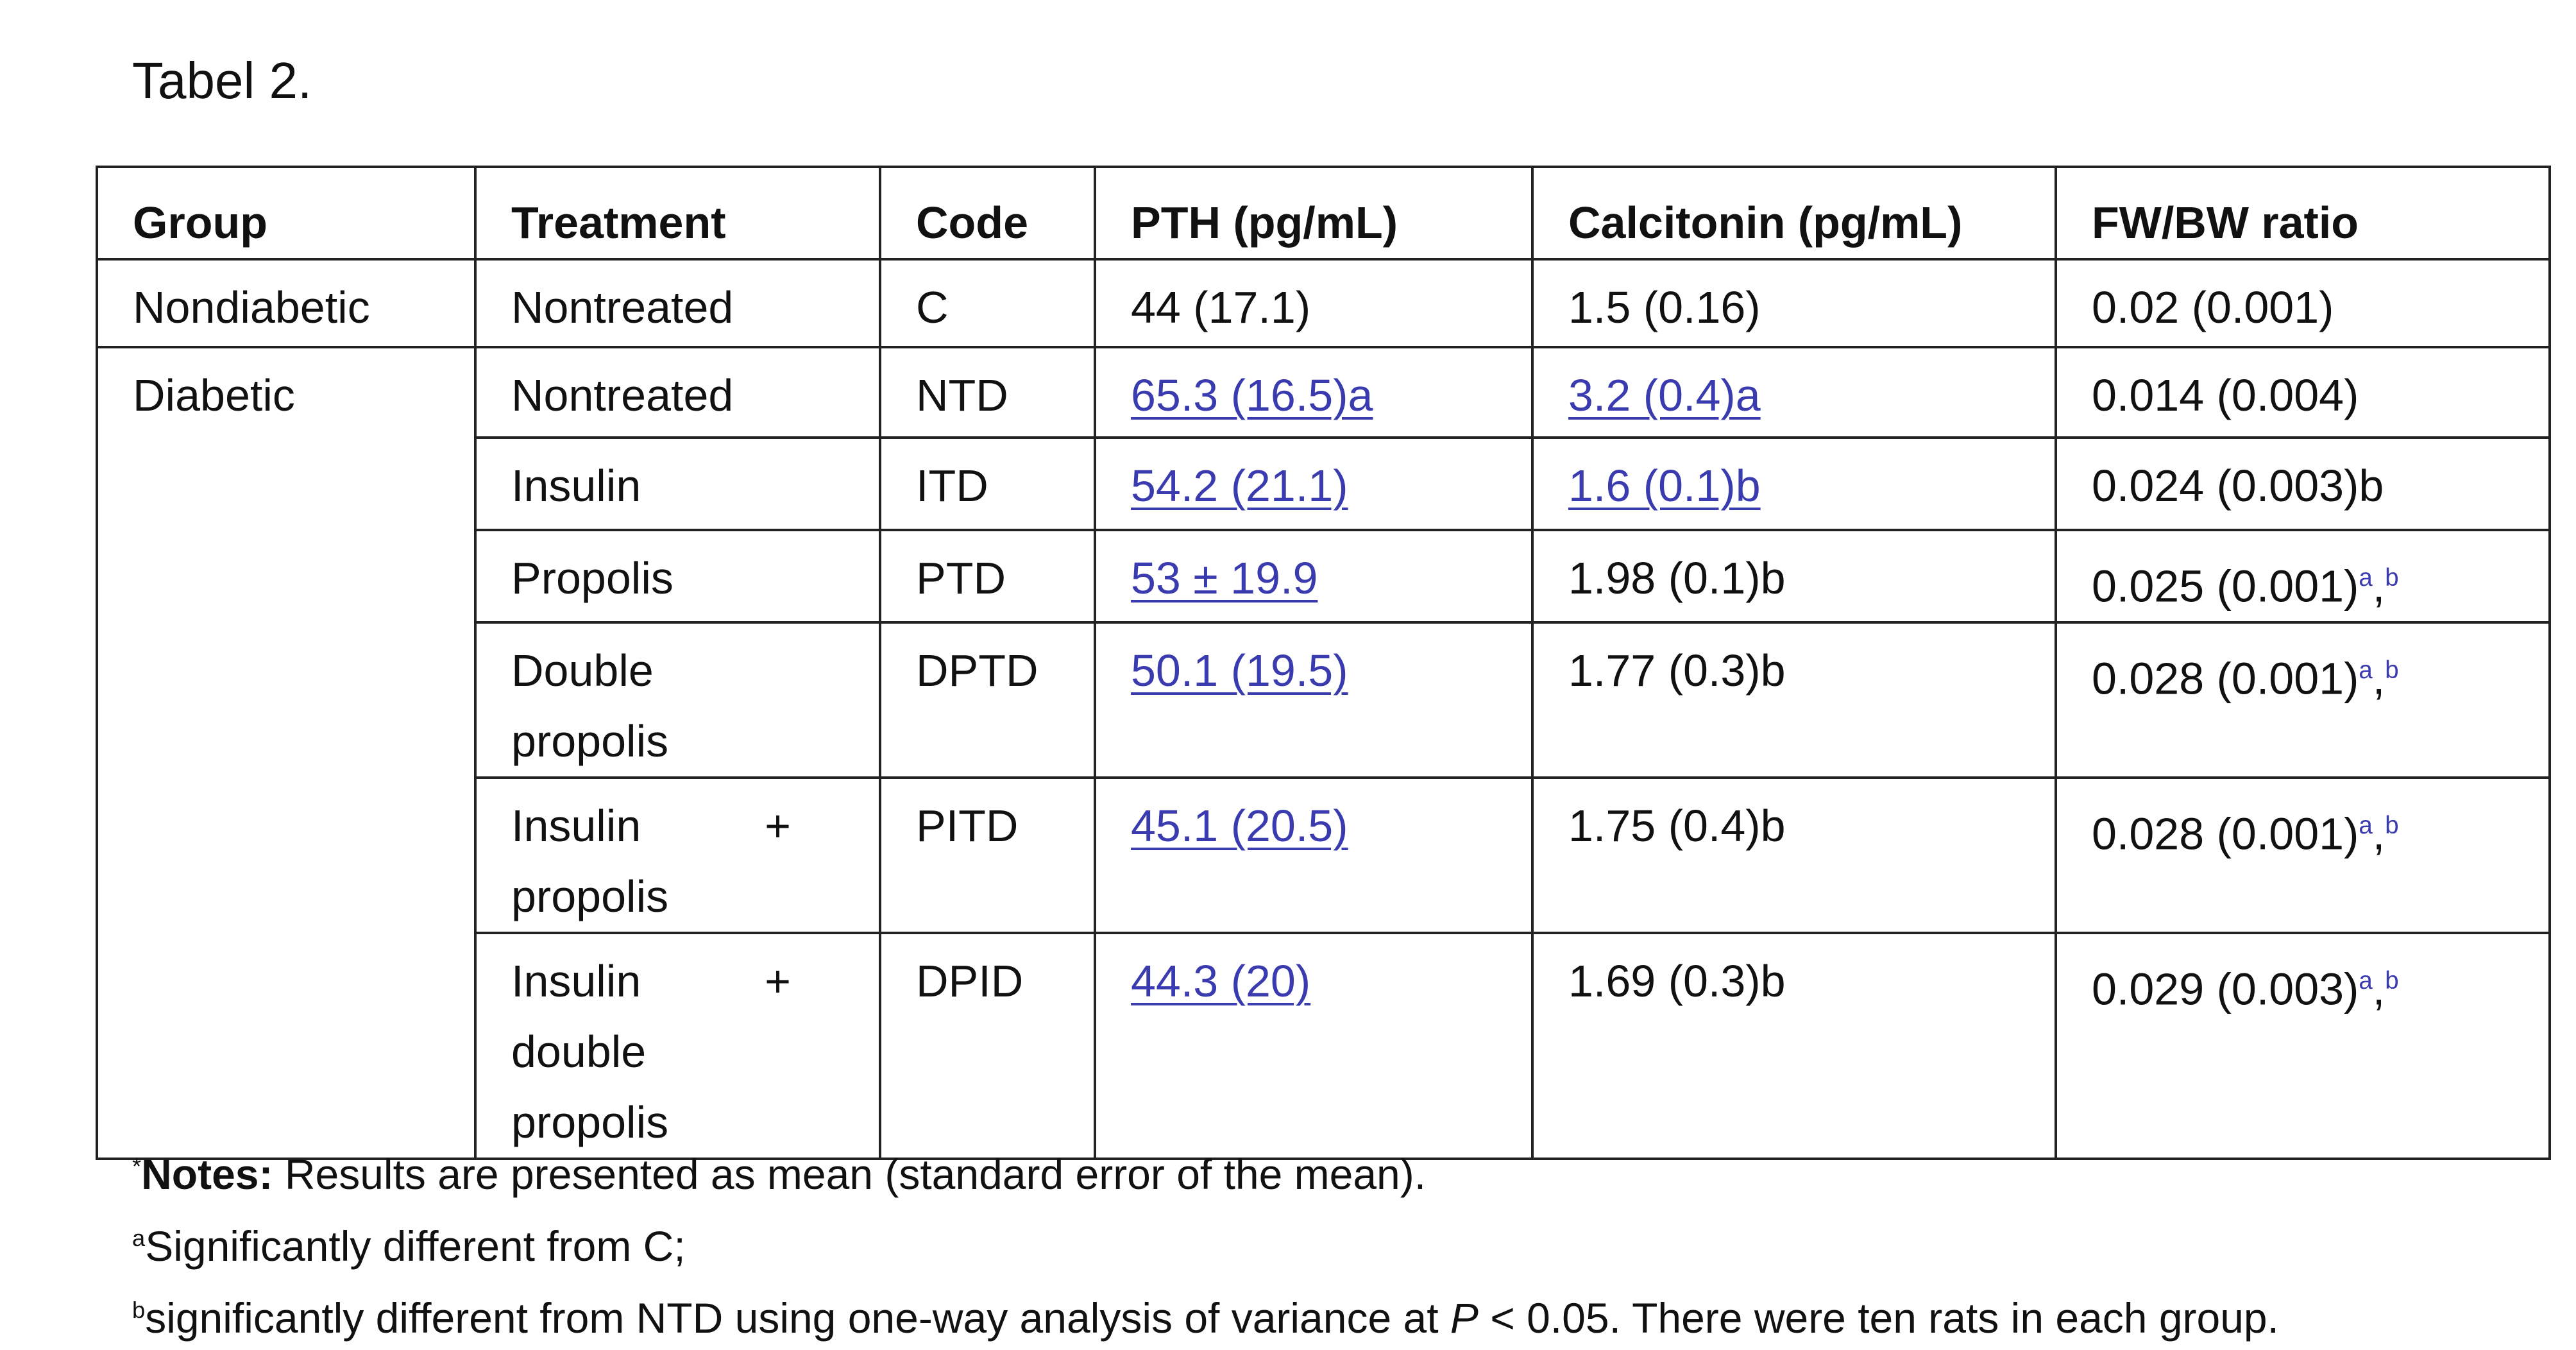  I want to click on cell: 1.6 (0.1)b, so click(1794, 483).